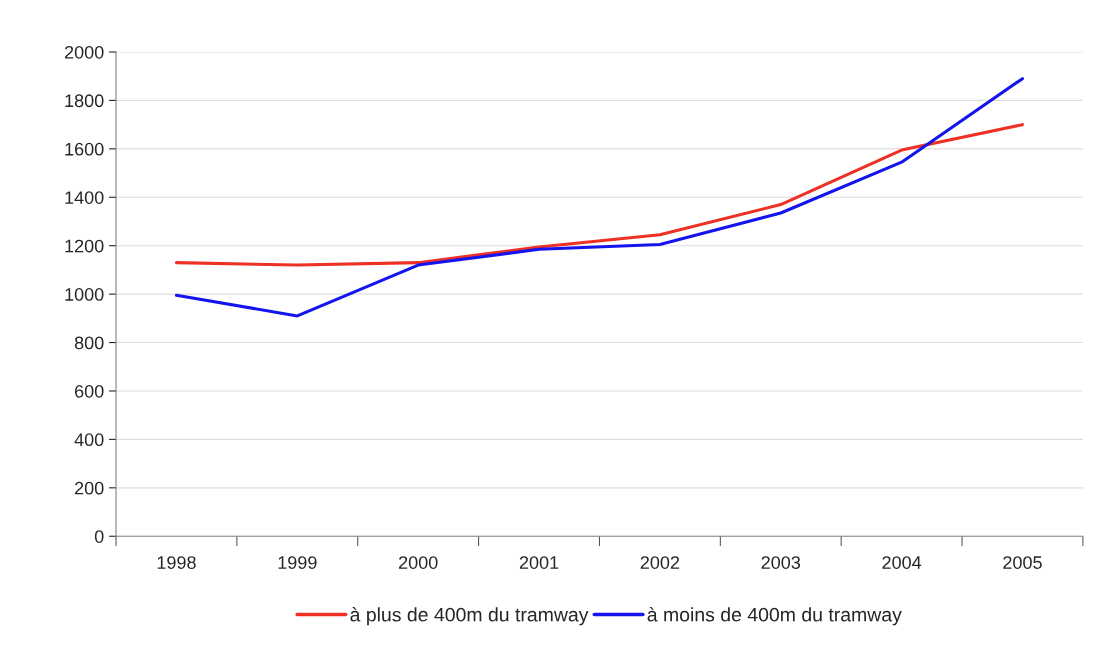 The width and height of the screenshot is (1105, 650). What do you see at coordinates (84, 294) in the screenshot?
I see `y-tick-label: 1000` at bounding box center [84, 294].